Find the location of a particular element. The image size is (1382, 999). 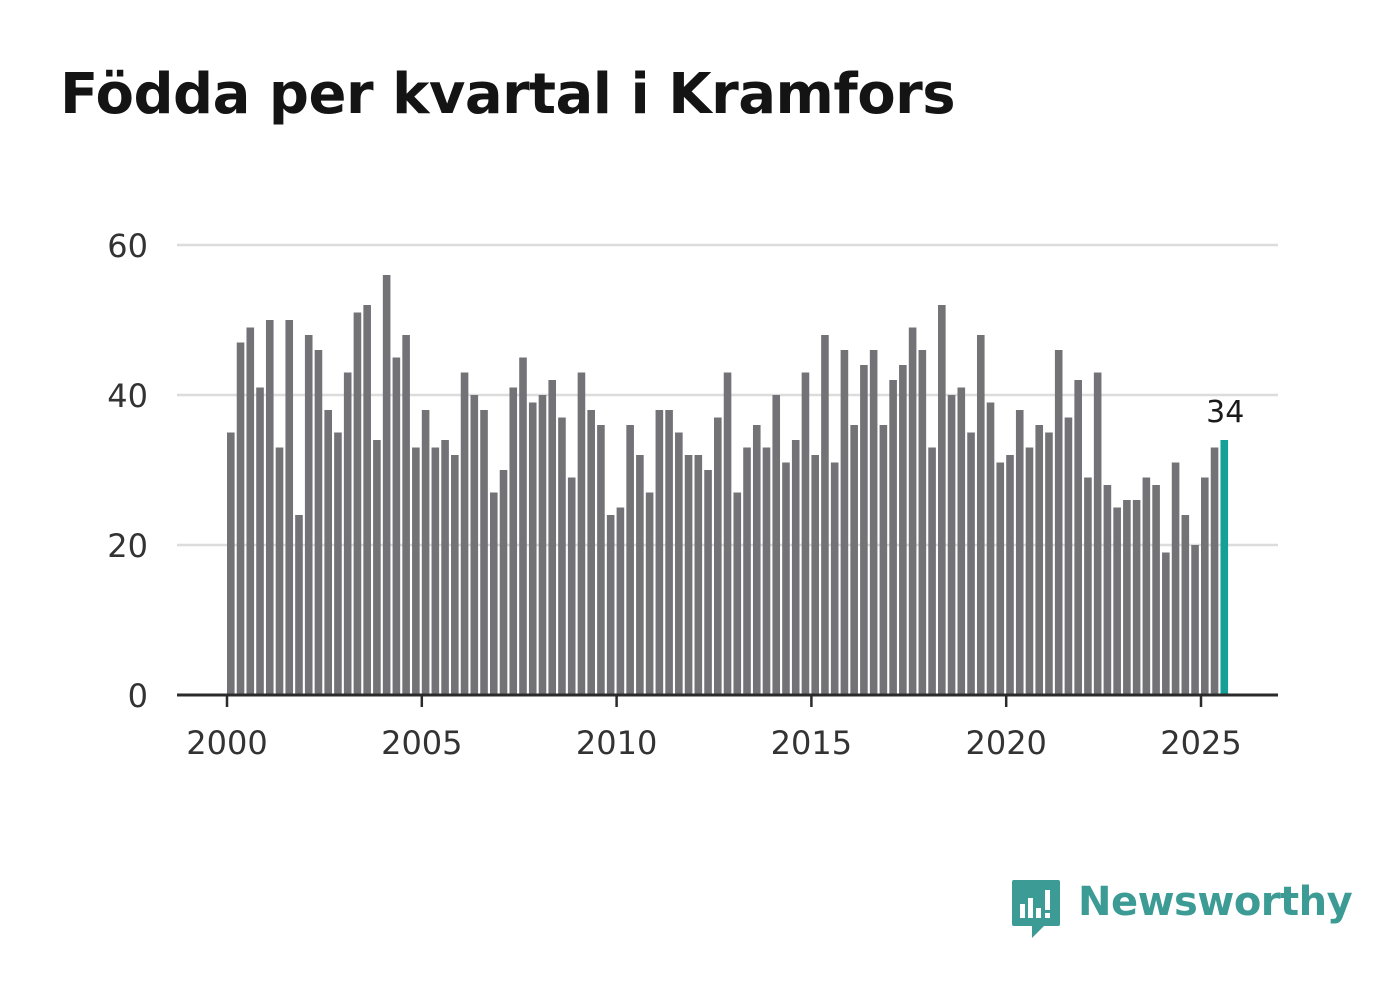

bar-2013-q2 is located at coordinates (747, 571).